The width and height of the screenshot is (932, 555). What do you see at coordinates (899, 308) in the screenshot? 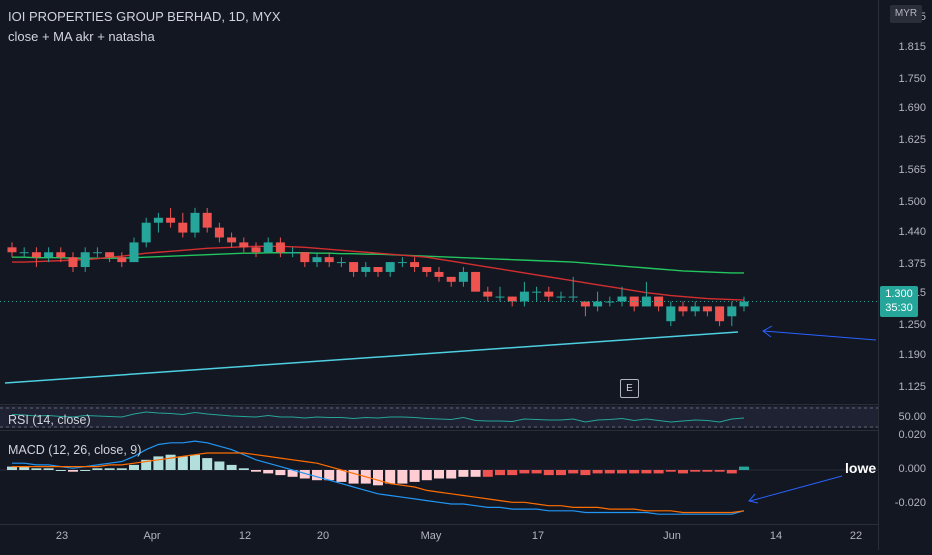
I see `bar-countdown: 35:30` at bounding box center [899, 308].